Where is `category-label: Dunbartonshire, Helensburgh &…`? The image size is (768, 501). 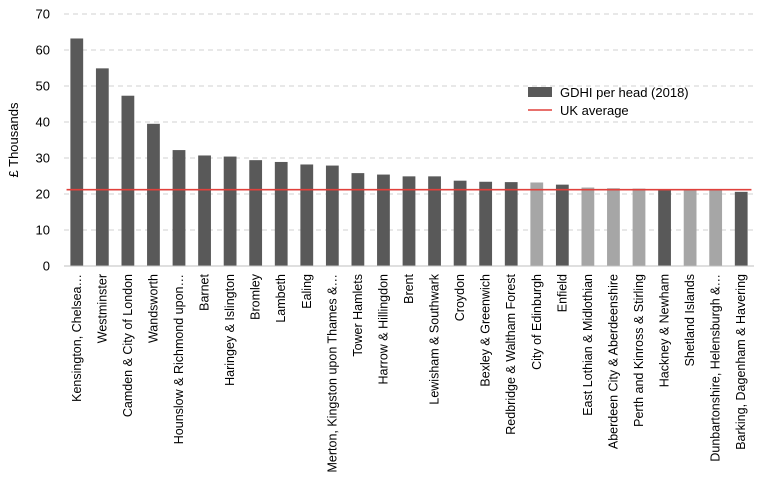
category-label: Dunbartonshire, Helensburgh &… is located at coordinates (716, 368).